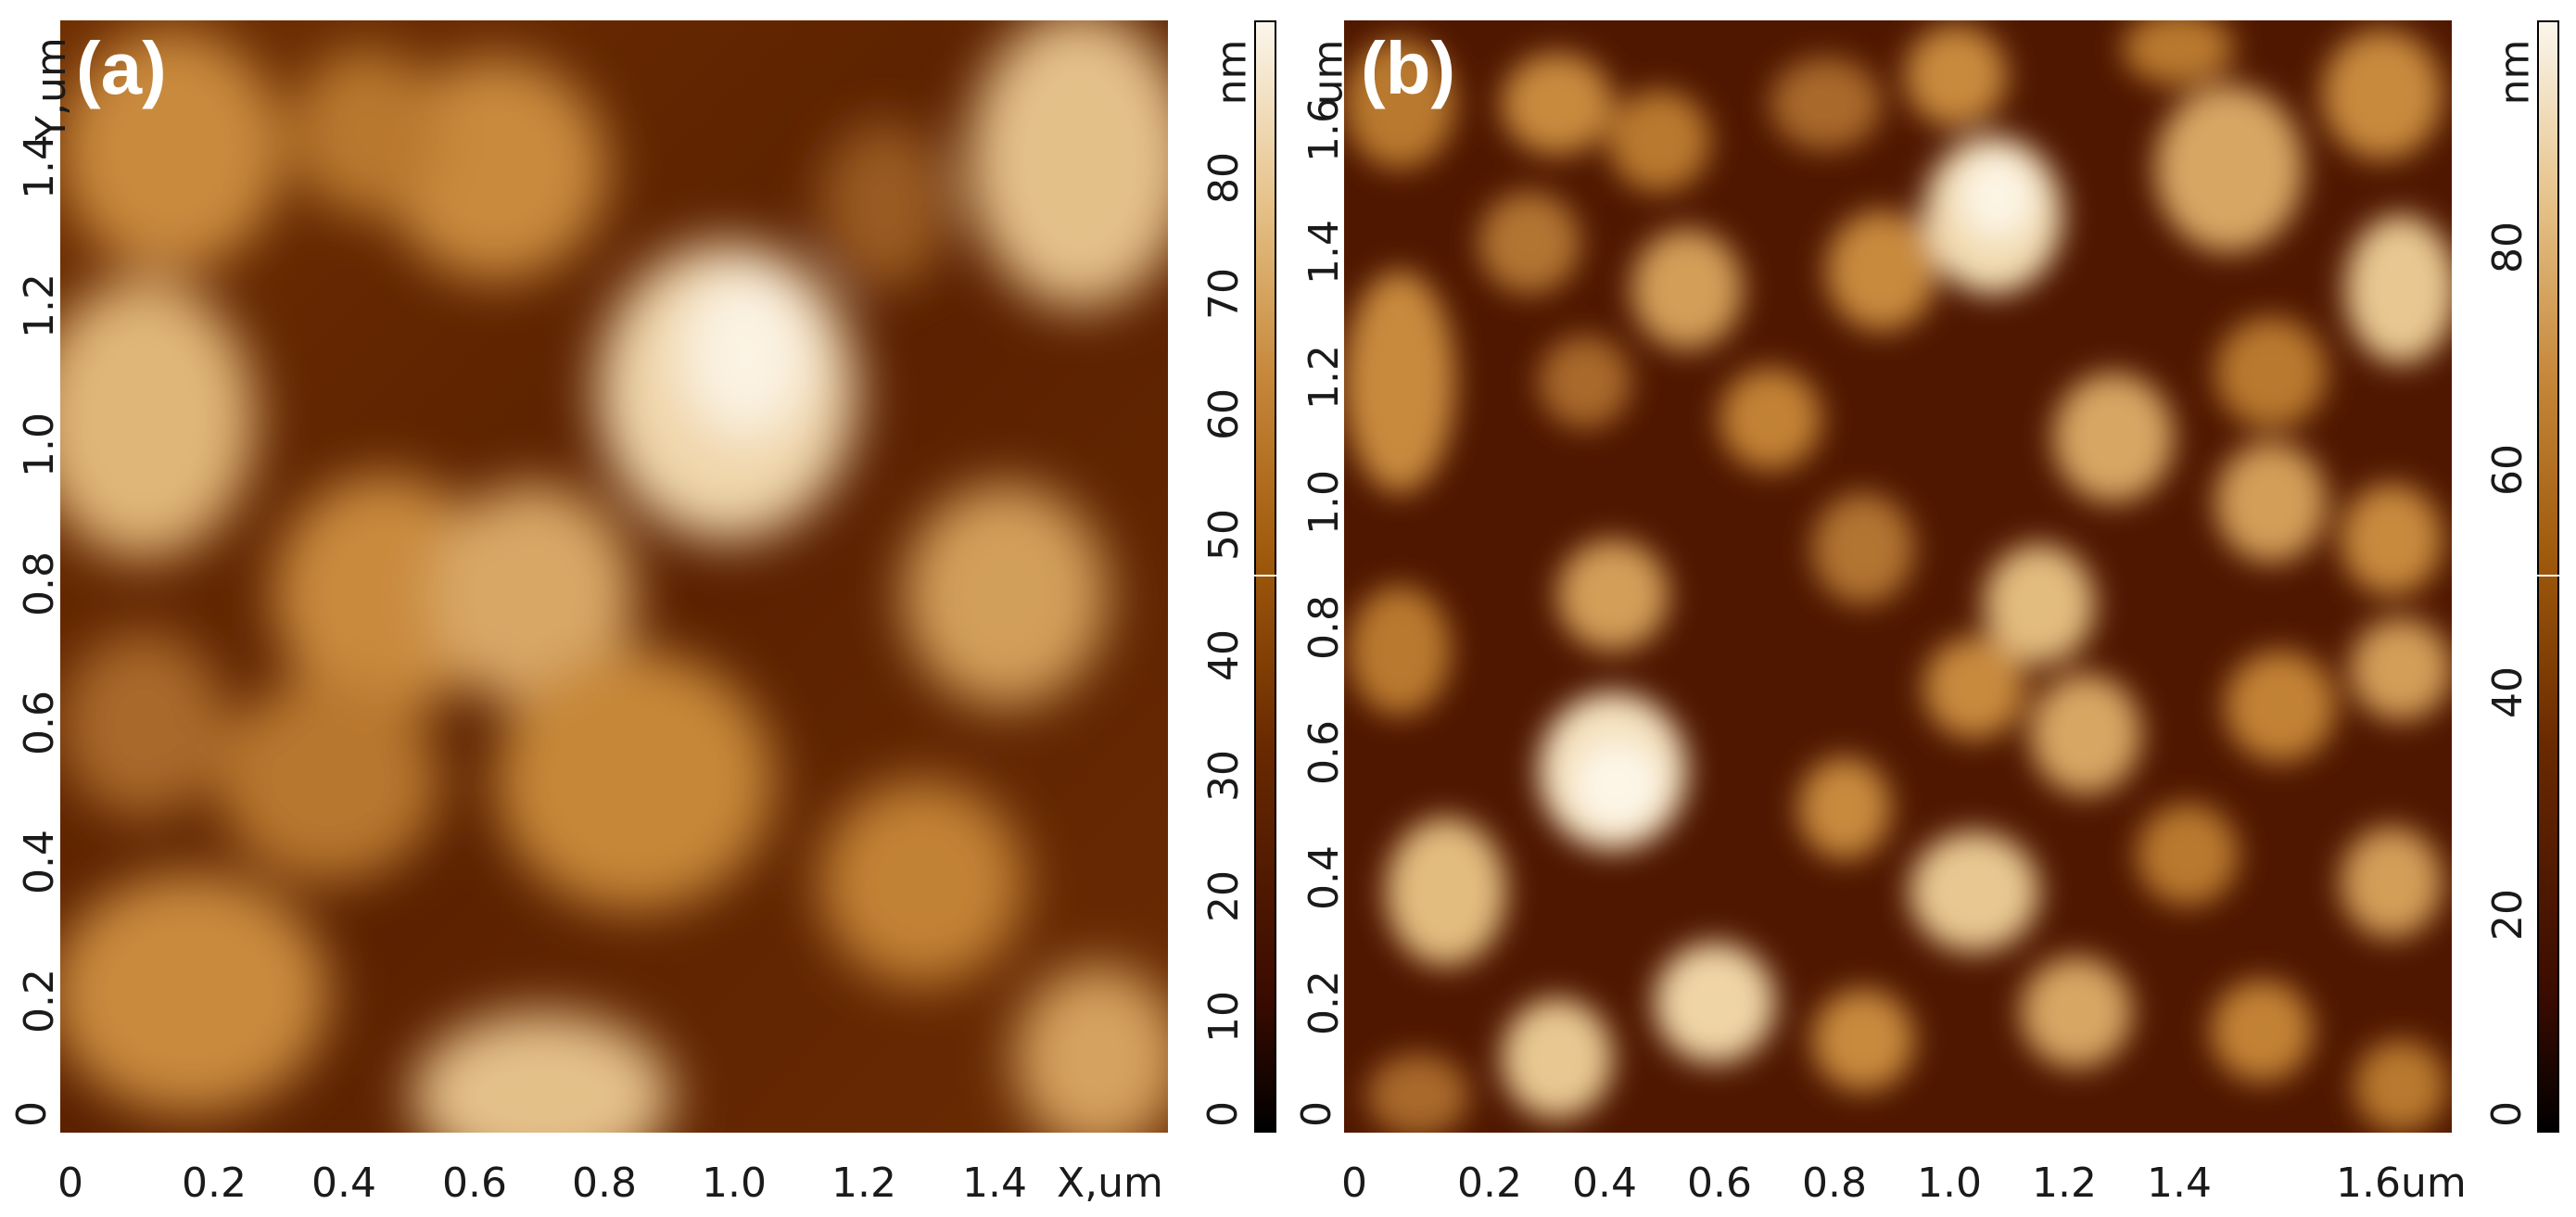 This screenshot has width=2576, height=1217. Describe the element at coordinates (1719, 1183) in the screenshot. I see `x-tick-b-3: 0.6` at that location.